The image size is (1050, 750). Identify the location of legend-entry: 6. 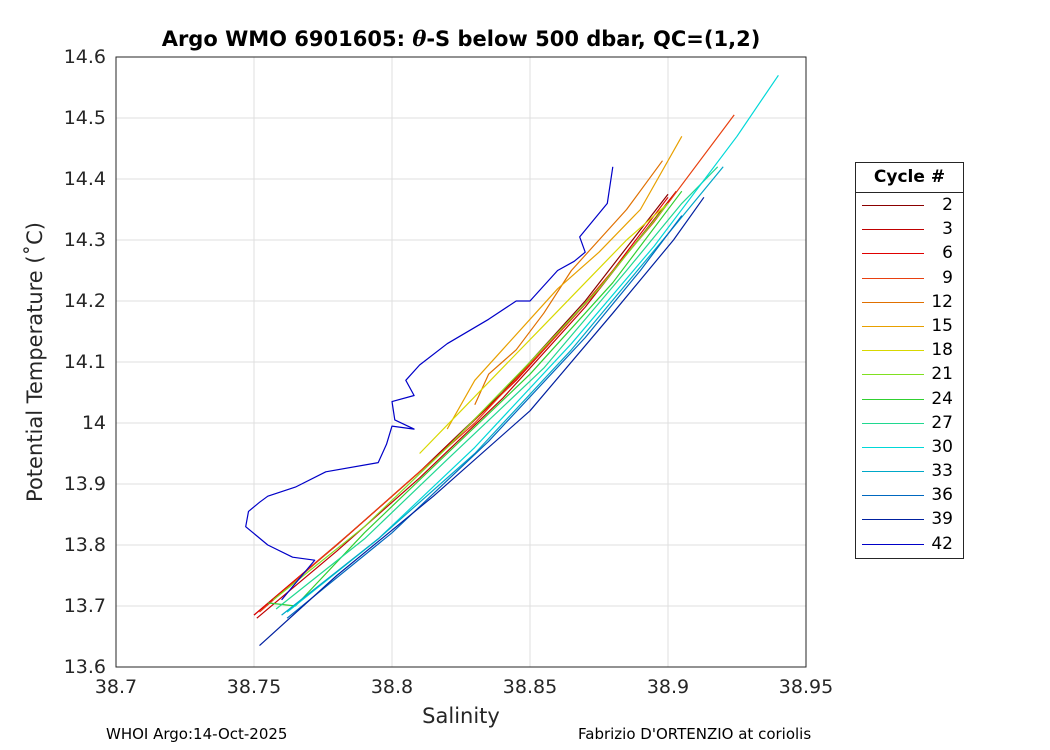
(909, 253).